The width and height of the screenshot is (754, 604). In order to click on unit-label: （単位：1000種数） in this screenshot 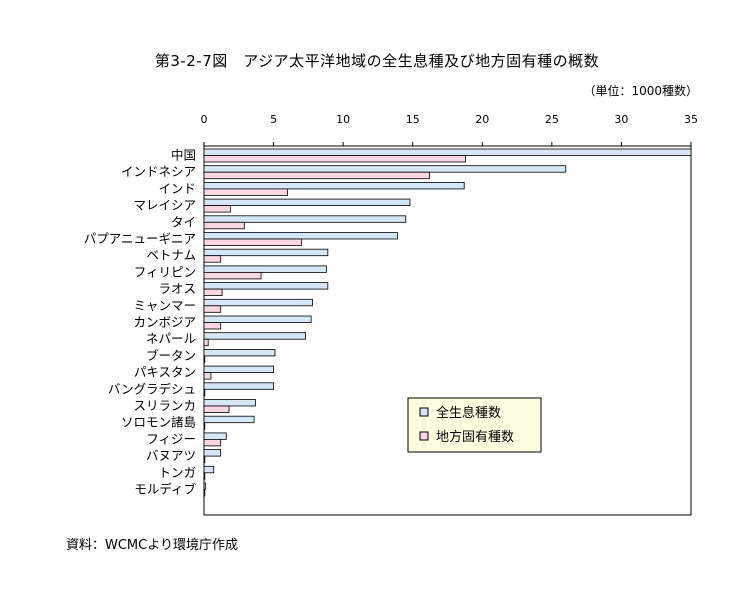, I will do `click(640, 91)`.